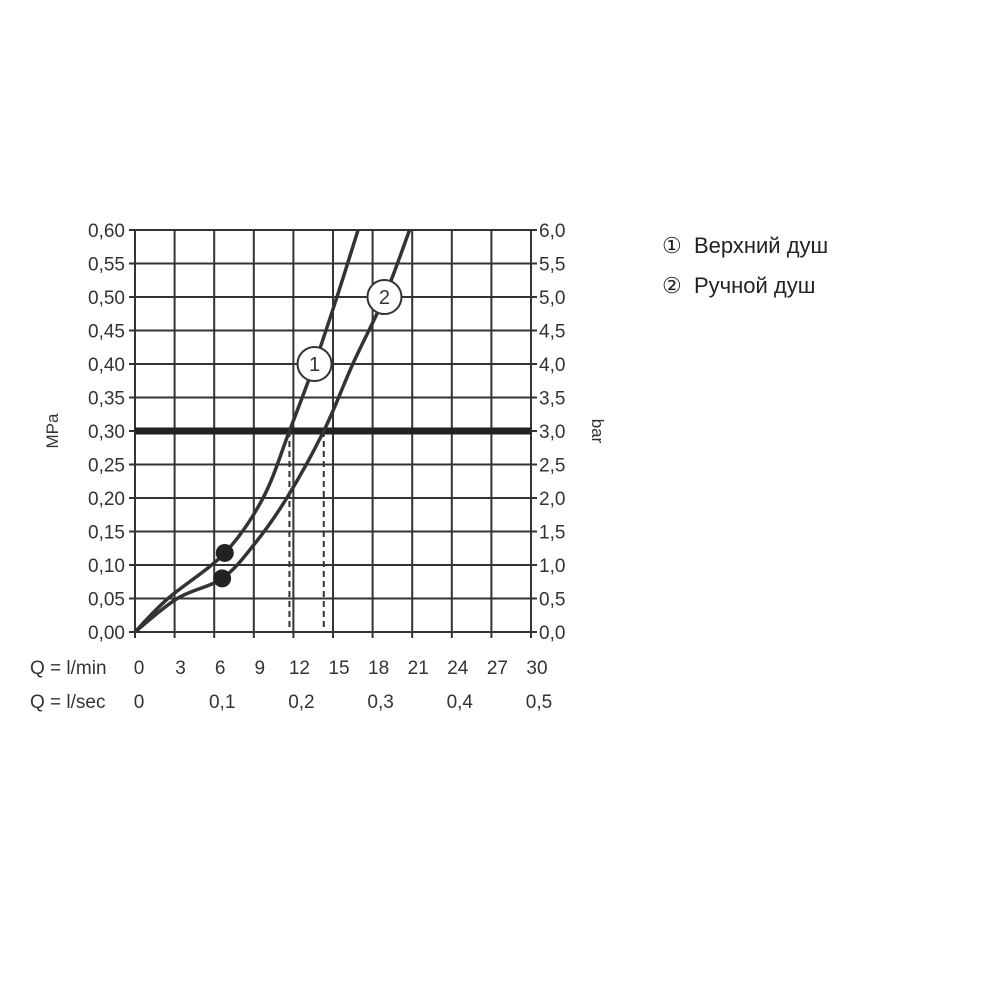 This screenshot has height=1000, width=1000. Describe the element at coordinates (106, 600) in the screenshot. I see `y-tick-label: 0,05` at that location.